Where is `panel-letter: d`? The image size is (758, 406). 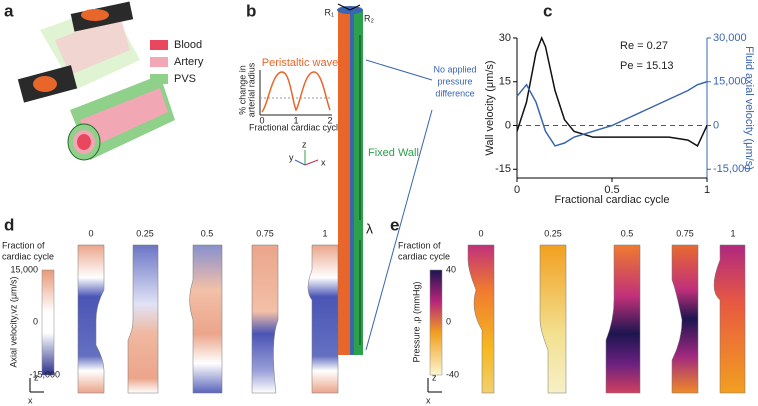 panel-letter: d is located at coordinates (9, 224).